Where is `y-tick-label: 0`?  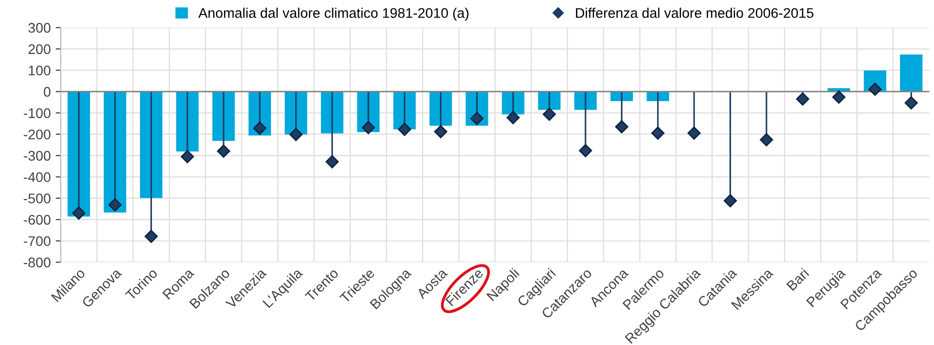 y-tick-label: 0 is located at coordinates (47, 91).